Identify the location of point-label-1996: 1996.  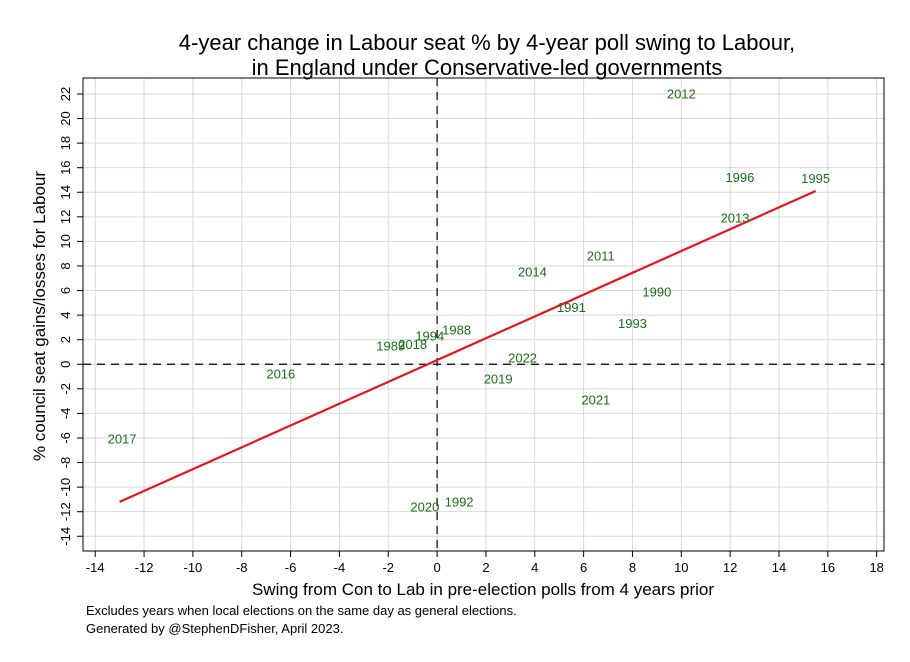
(739, 177).